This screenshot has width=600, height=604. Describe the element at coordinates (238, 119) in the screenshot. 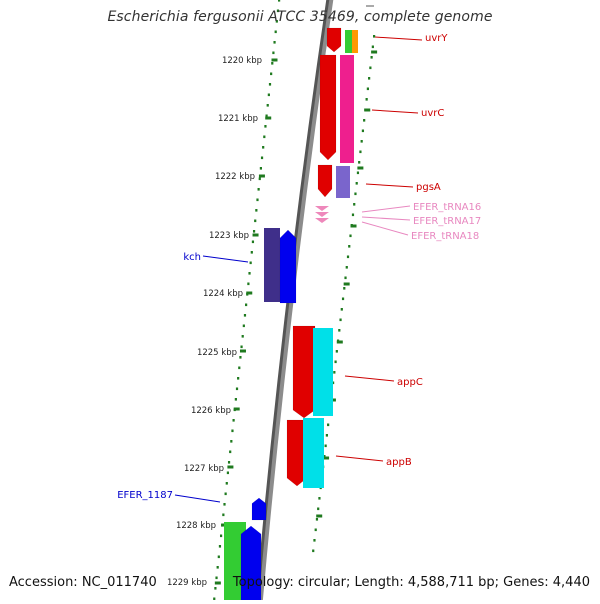

I see `scale-label: 1221 kbp` at that location.